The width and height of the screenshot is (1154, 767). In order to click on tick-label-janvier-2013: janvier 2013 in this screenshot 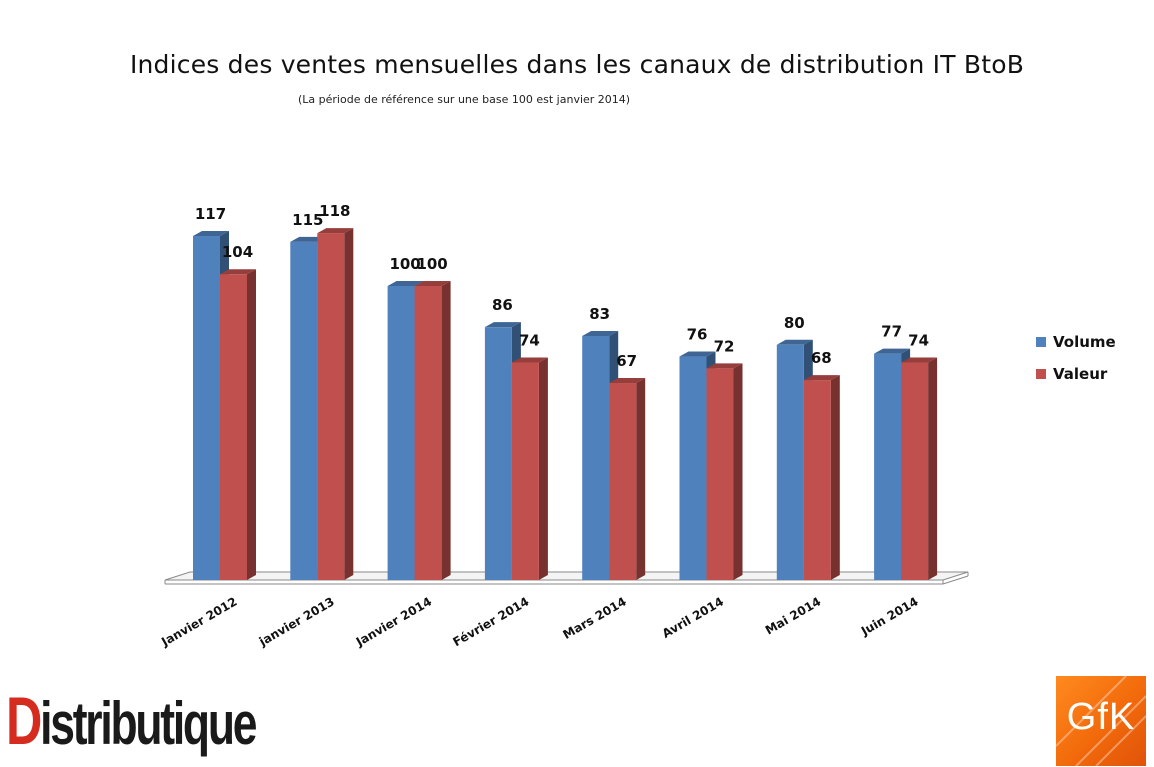, I will do `click(296, 621)`.